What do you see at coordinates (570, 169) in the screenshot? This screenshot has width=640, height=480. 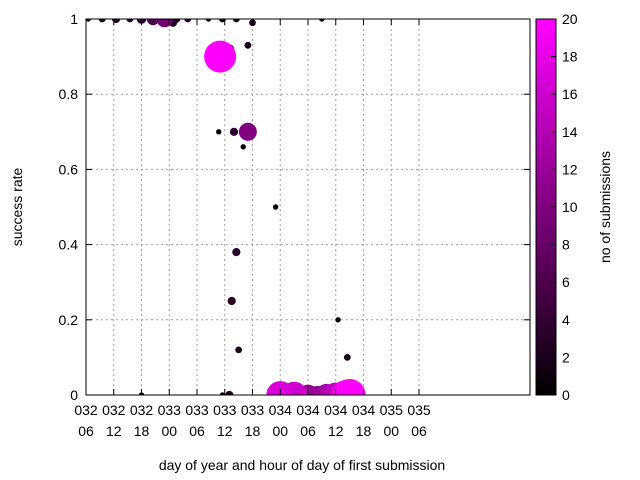 I see `colorbar-tick-label: 12` at bounding box center [570, 169].